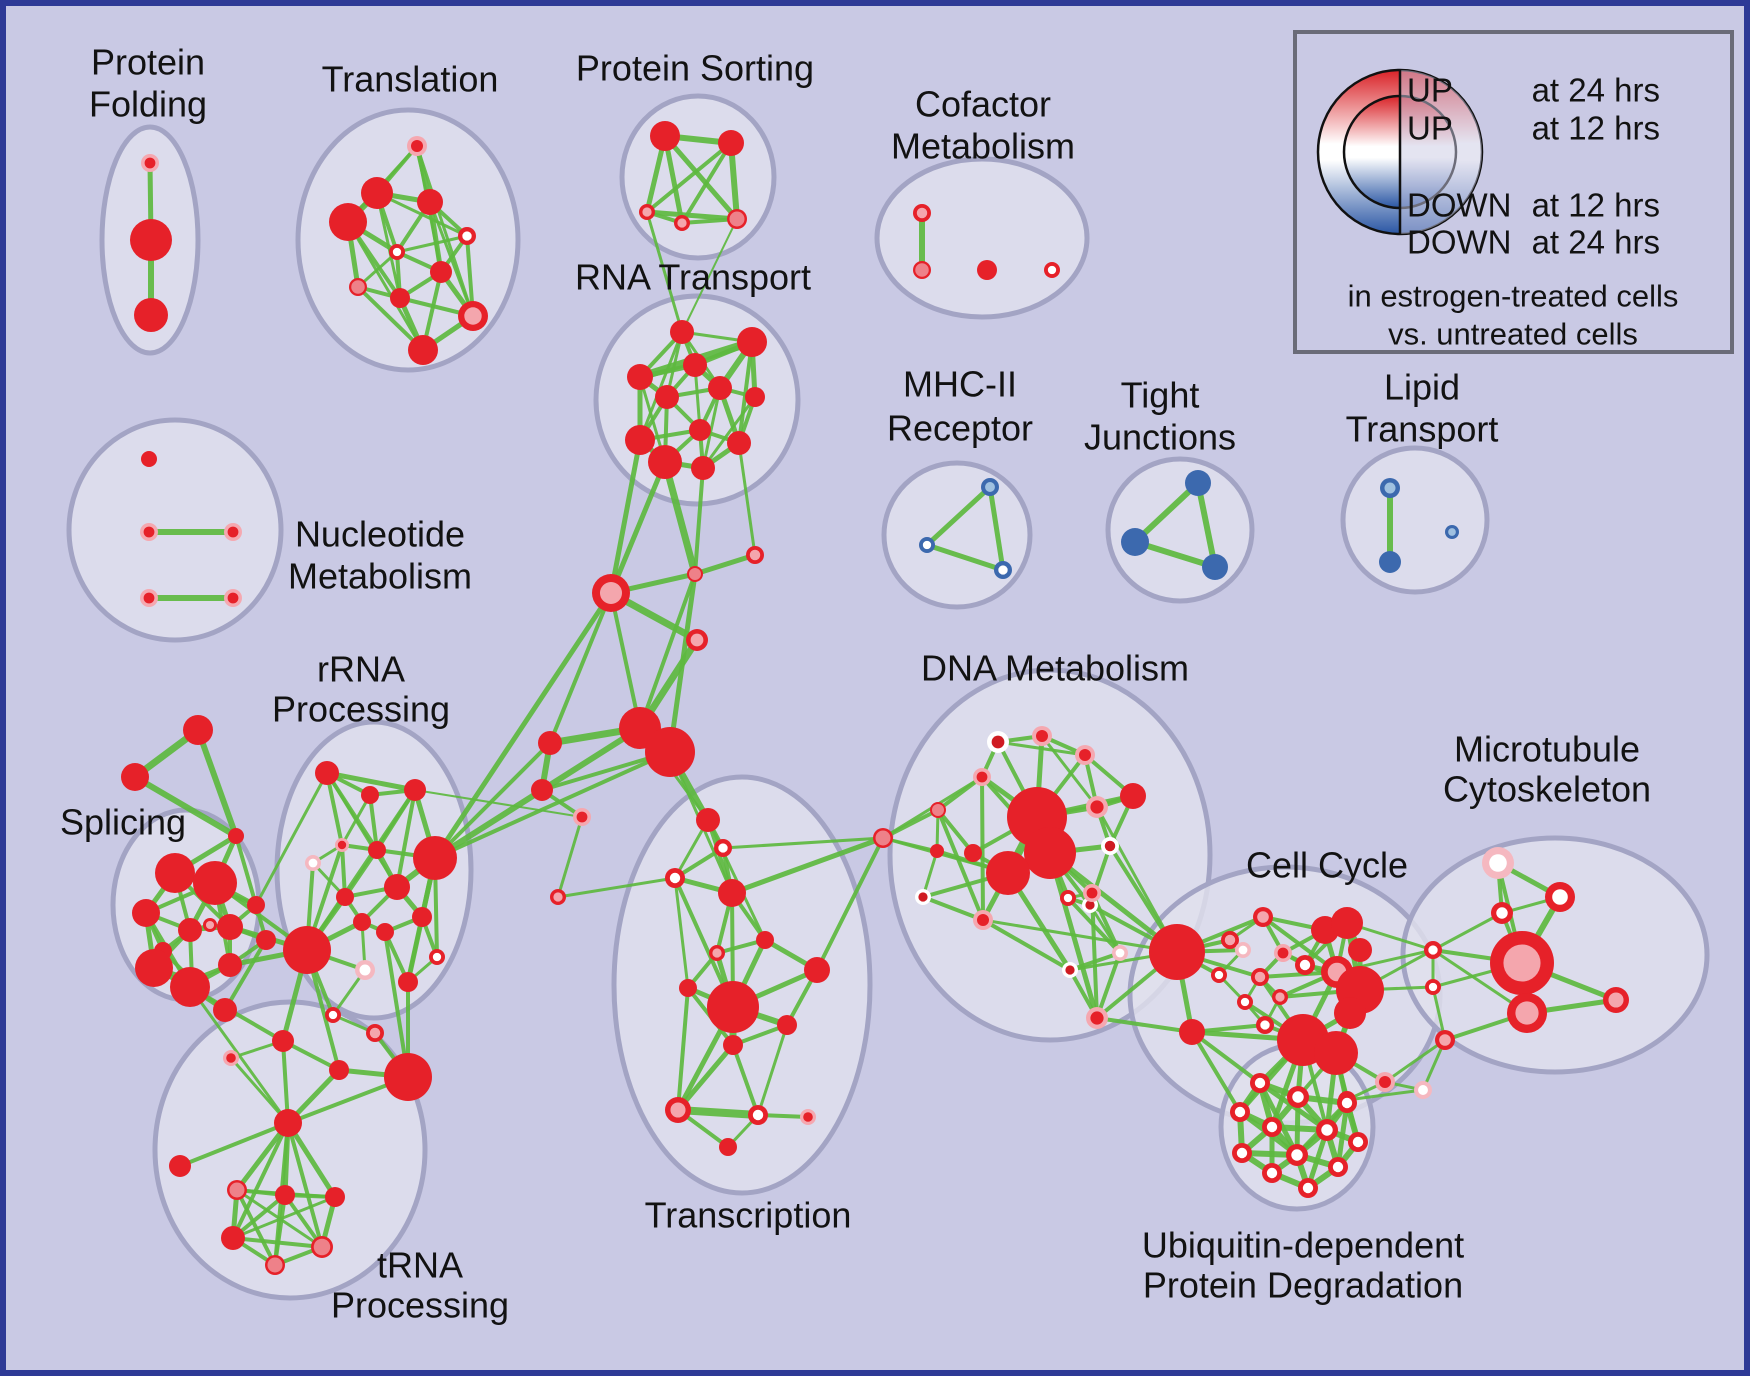  What do you see at coordinates (1422, 387) in the screenshot?
I see `cluster-label-lipid-transport: Lipid` at bounding box center [1422, 387].